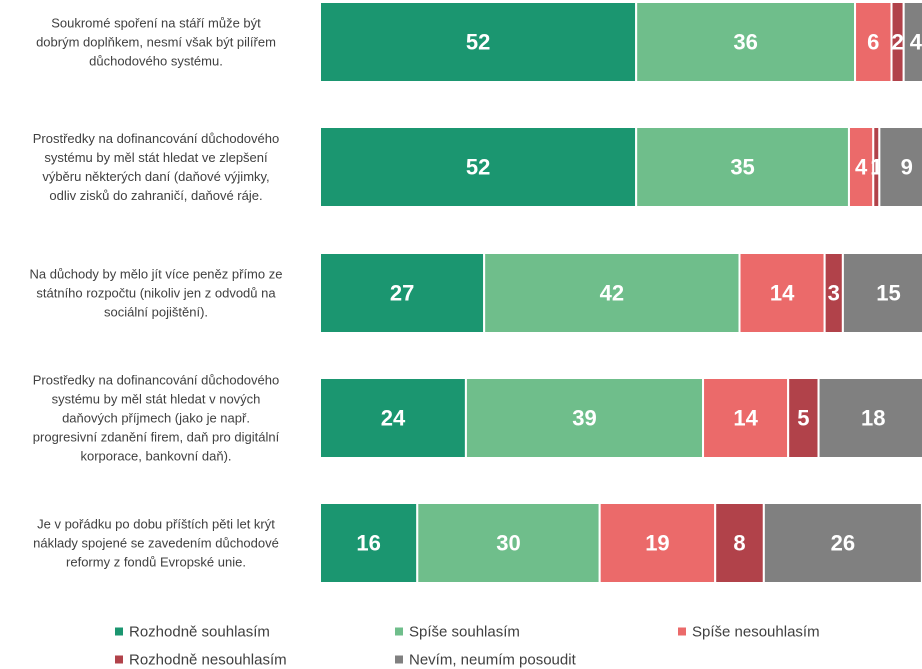 The height and width of the screenshot is (669, 922). What do you see at coordinates (199, 632) in the screenshot?
I see `legend-label: Rozhodně souhlasím` at bounding box center [199, 632].